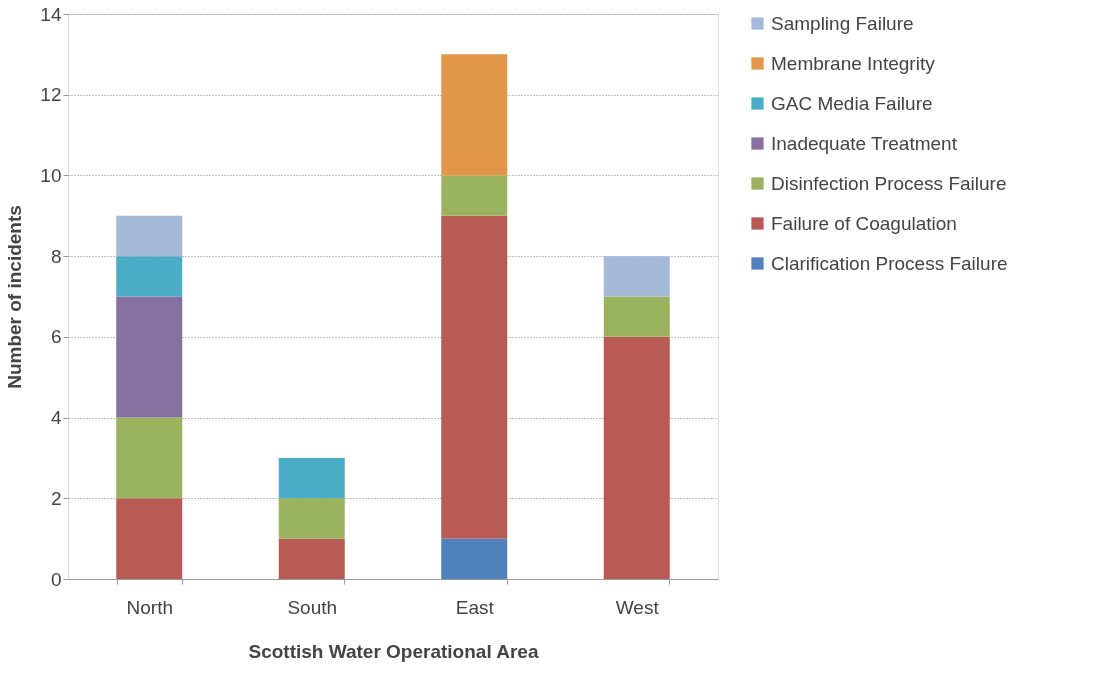  What do you see at coordinates (56, 418) in the screenshot?
I see `y-tick-label: 4` at bounding box center [56, 418].